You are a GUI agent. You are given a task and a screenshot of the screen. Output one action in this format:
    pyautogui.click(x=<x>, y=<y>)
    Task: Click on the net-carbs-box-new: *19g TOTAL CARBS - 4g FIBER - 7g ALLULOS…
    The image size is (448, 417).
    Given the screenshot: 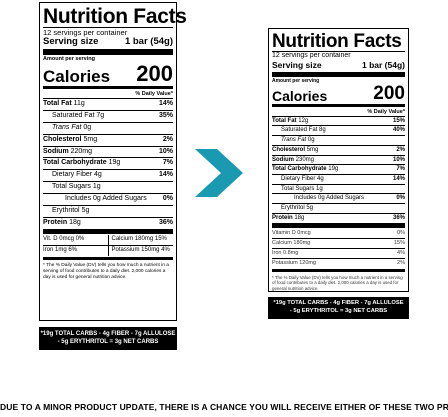 What is the action you would take?
    pyautogui.click(x=338, y=308)
    